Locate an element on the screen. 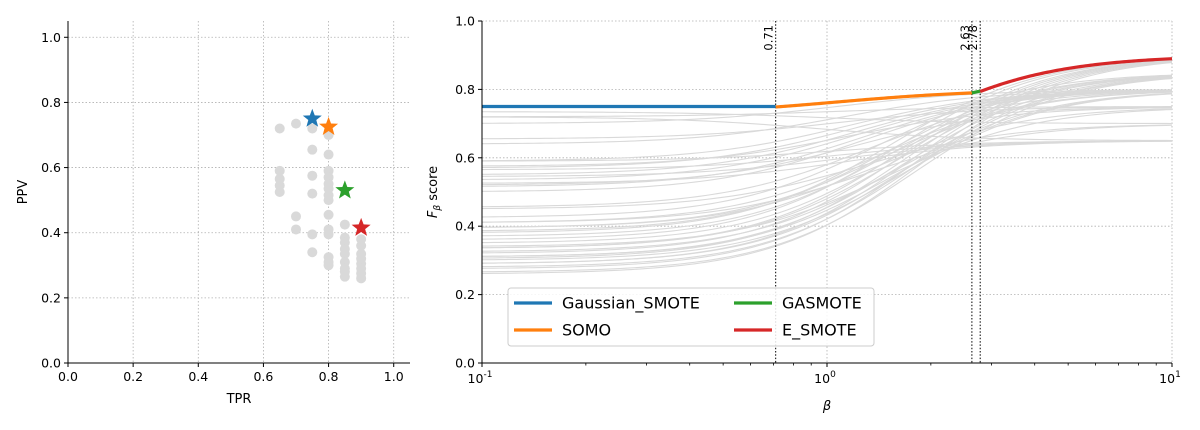 The image size is (1200, 430). legend-label: SOMO is located at coordinates (586, 330).